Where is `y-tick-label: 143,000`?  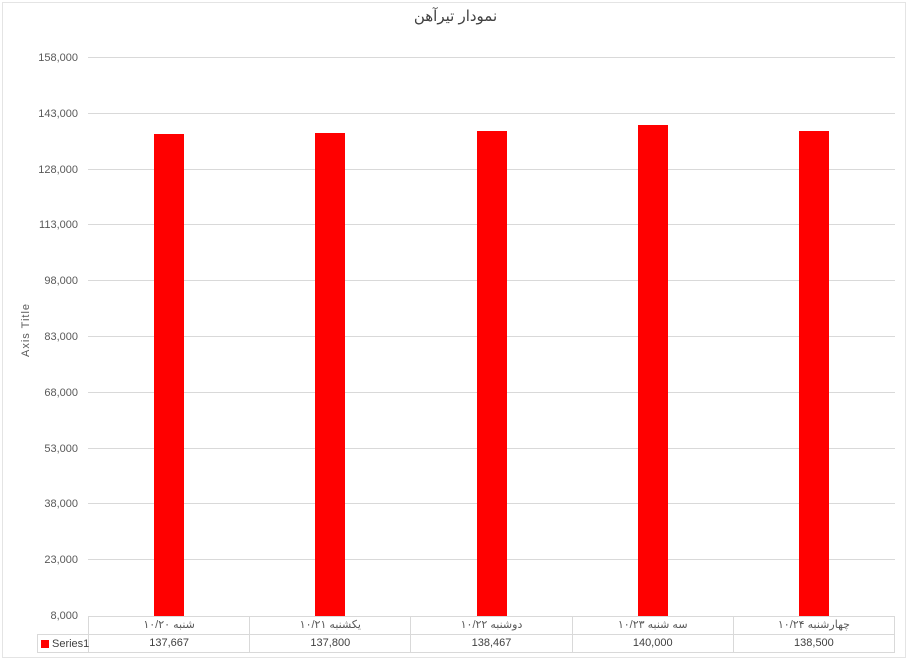 y-tick-label: 143,000 is located at coordinates (58, 113).